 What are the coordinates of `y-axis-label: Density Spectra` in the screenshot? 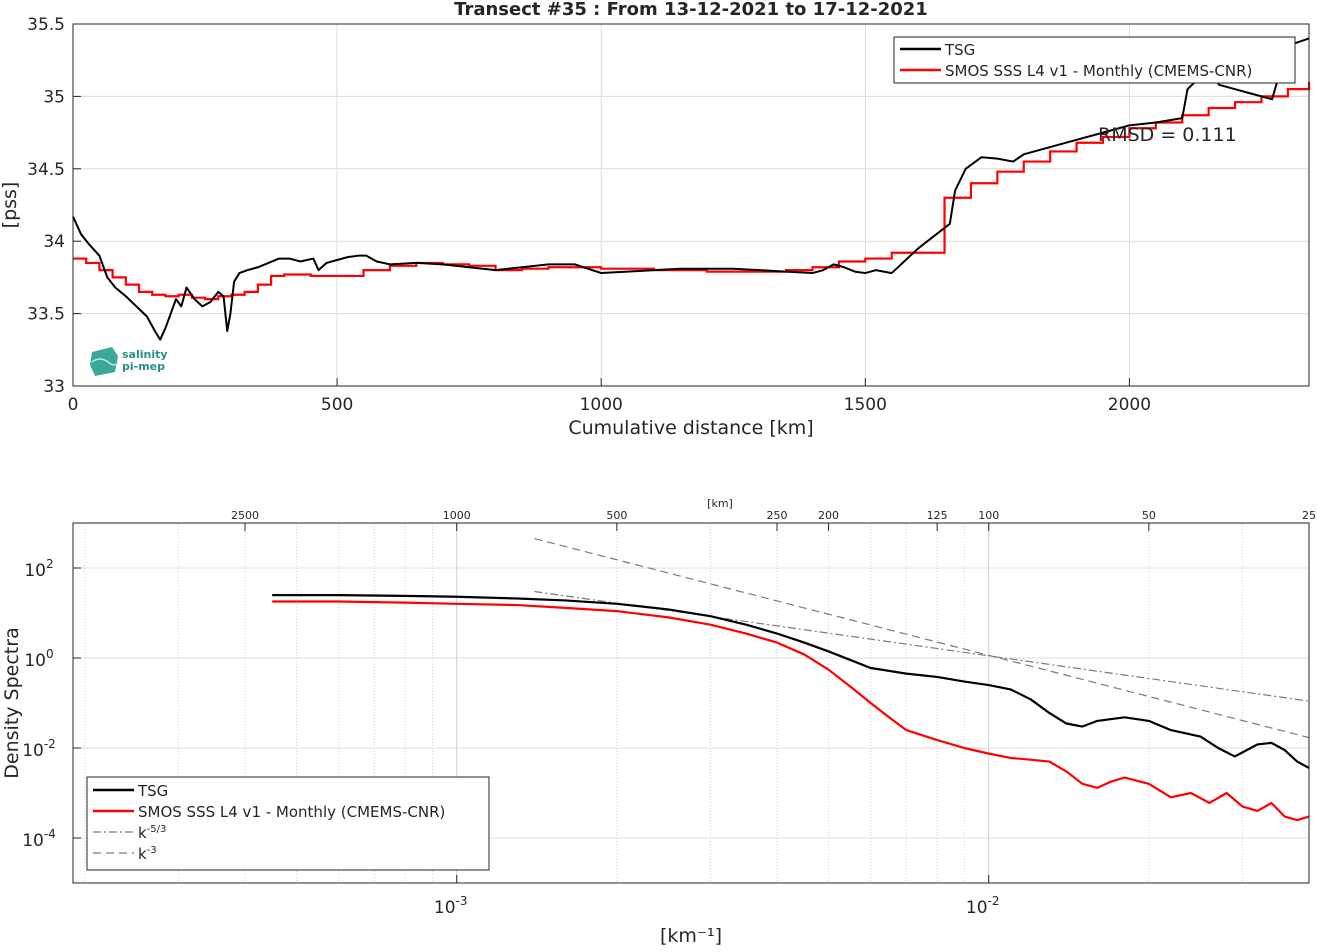 It's located at (12, 702).